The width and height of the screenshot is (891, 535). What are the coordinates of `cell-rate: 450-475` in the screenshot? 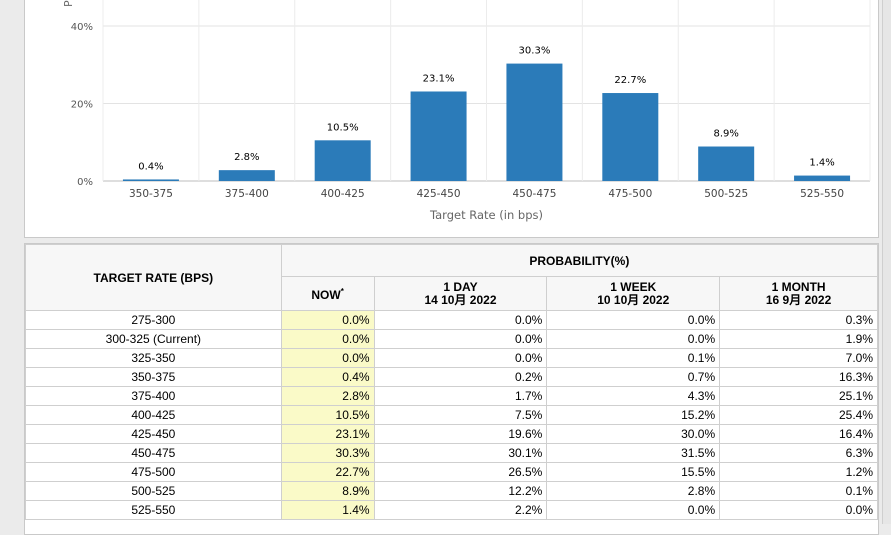 It's located at (153, 453).